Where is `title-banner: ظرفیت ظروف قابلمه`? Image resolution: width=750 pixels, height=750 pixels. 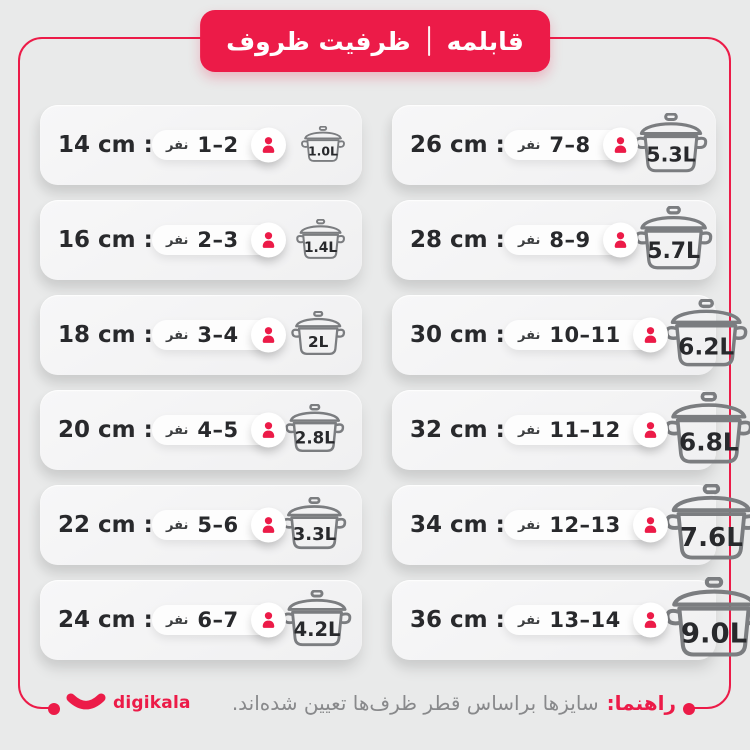
title-banner: ظرفیت ظروف قابلمه is located at coordinates (375, 41).